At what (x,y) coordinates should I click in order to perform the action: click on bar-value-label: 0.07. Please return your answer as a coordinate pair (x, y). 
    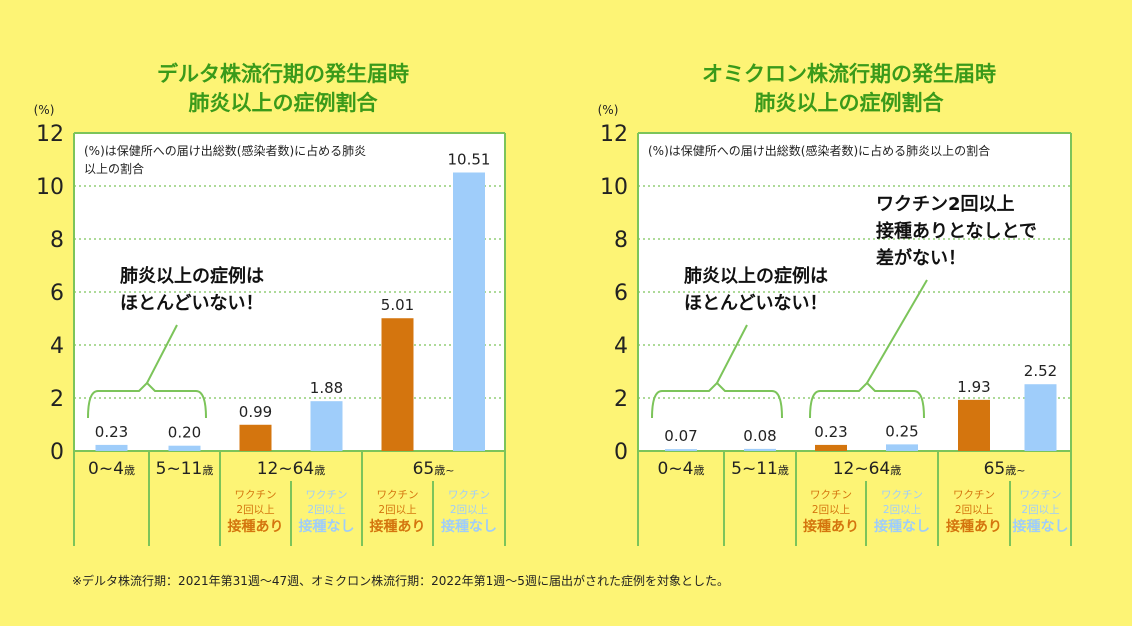
    Looking at the image, I should click on (680, 436).